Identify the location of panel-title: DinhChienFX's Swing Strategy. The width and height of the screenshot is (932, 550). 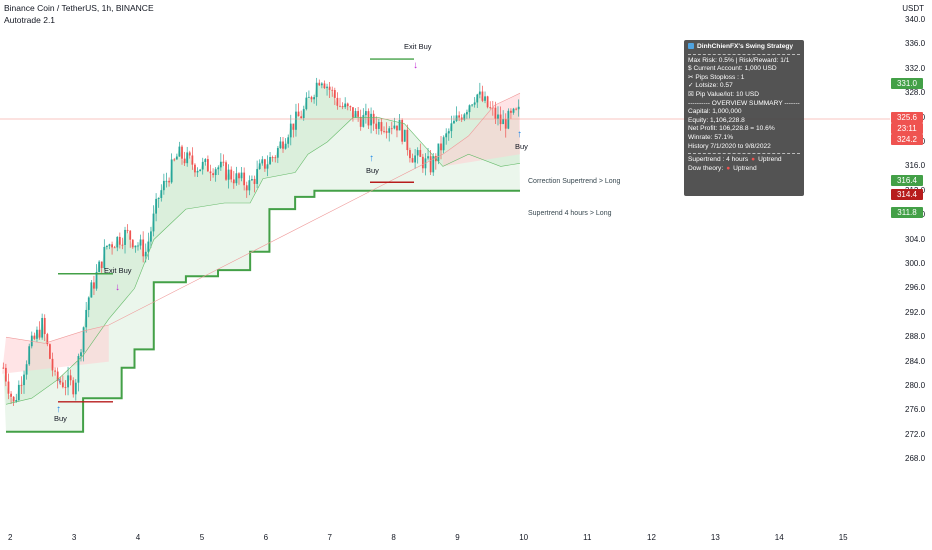
(745, 46).